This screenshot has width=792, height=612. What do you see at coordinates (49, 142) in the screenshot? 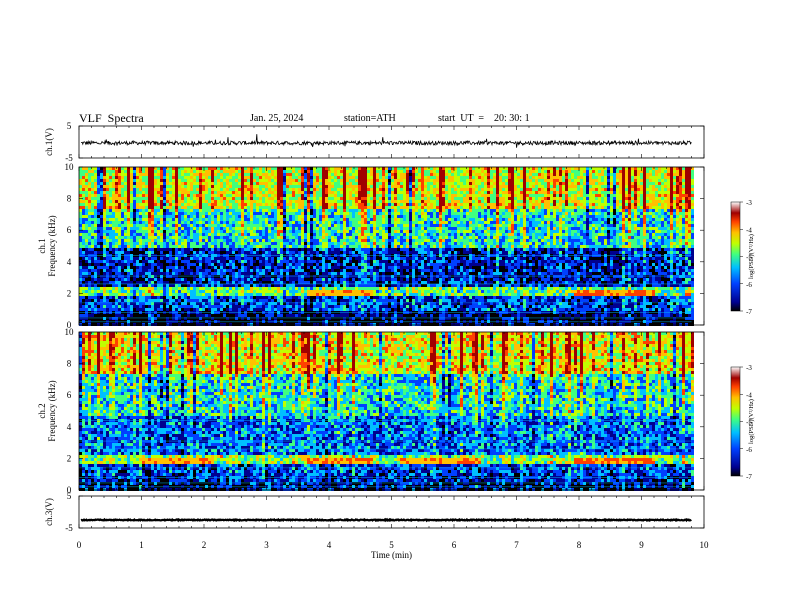
I see `y-axis-label: ch.1(V)` at bounding box center [49, 142].